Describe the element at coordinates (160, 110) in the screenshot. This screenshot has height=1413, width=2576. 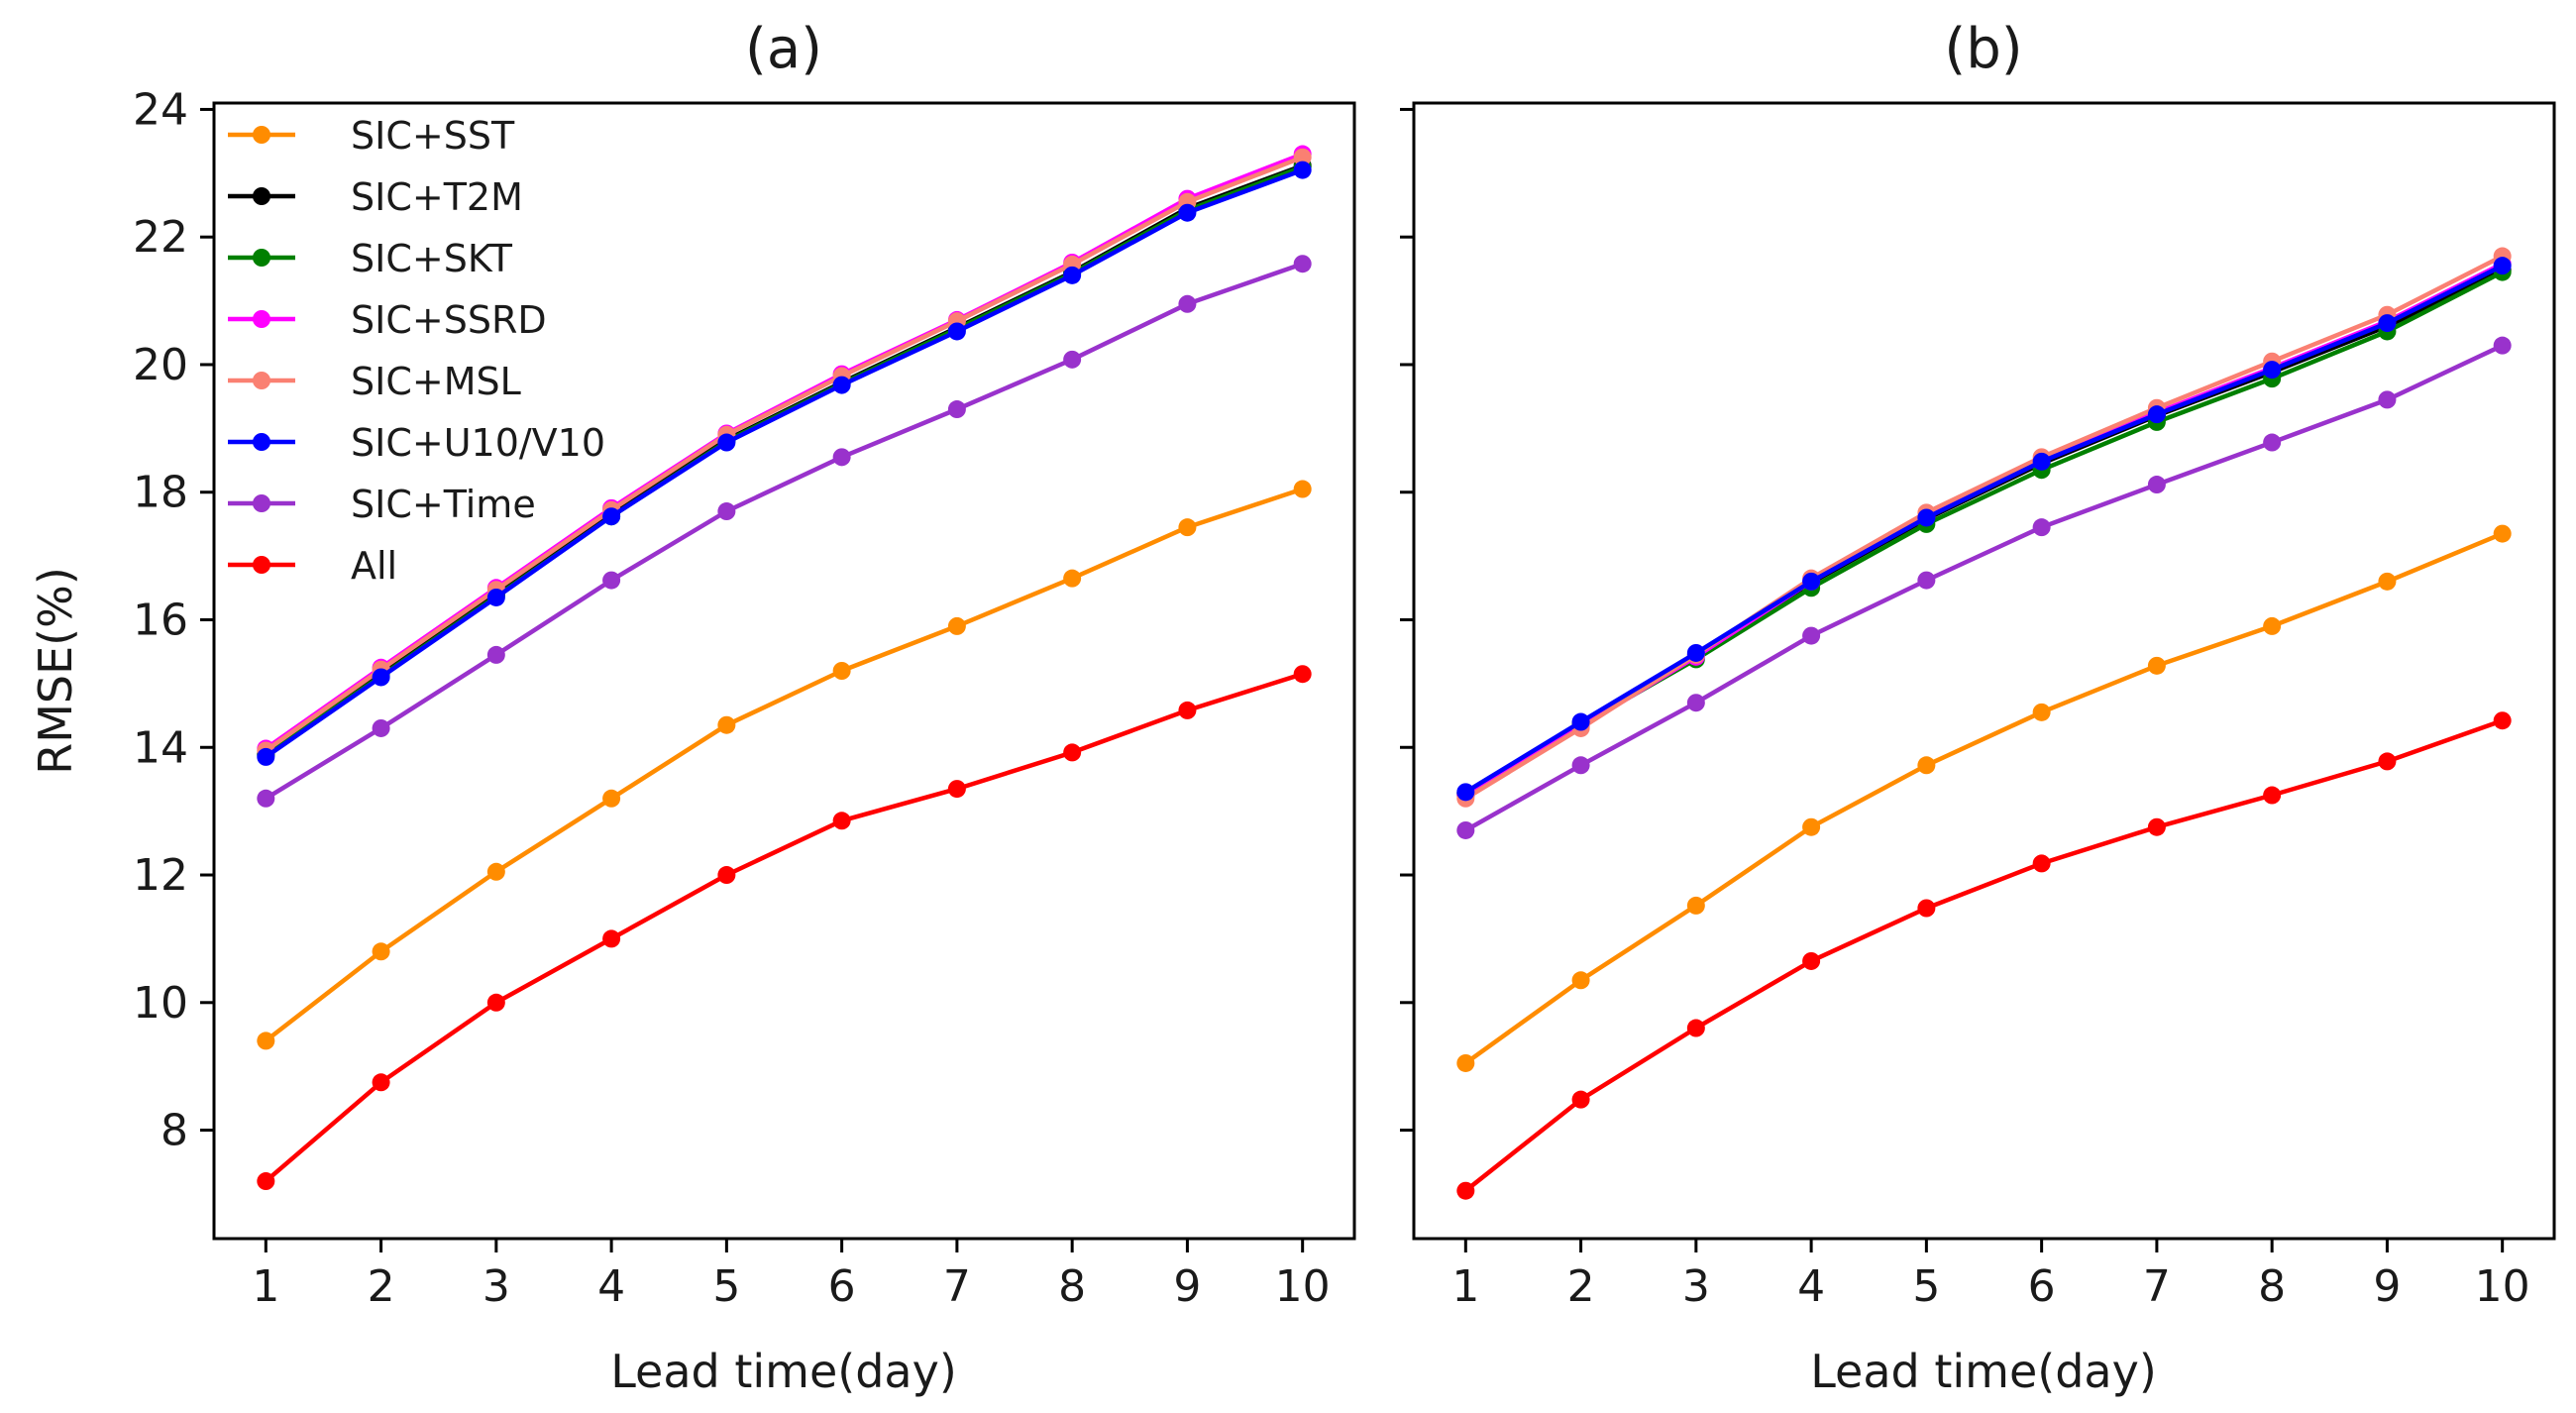
I see `panel-a-y-tick-label: 24` at that location.